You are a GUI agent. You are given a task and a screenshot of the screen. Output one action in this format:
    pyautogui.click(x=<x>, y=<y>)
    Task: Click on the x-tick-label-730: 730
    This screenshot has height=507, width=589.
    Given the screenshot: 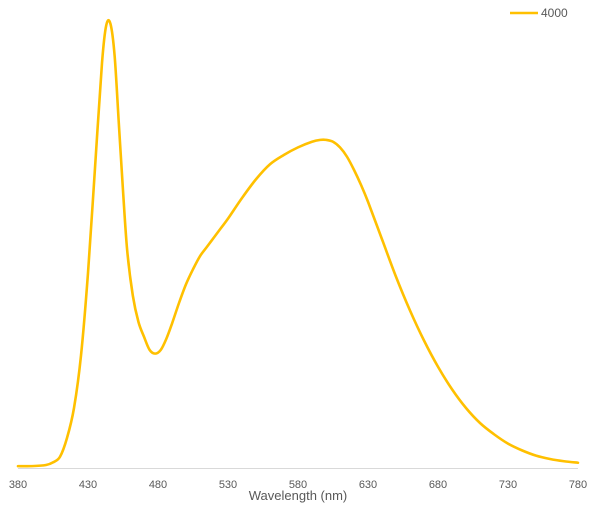 What is the action you would take?
    pyautogui.click(x=508, y=485)
    